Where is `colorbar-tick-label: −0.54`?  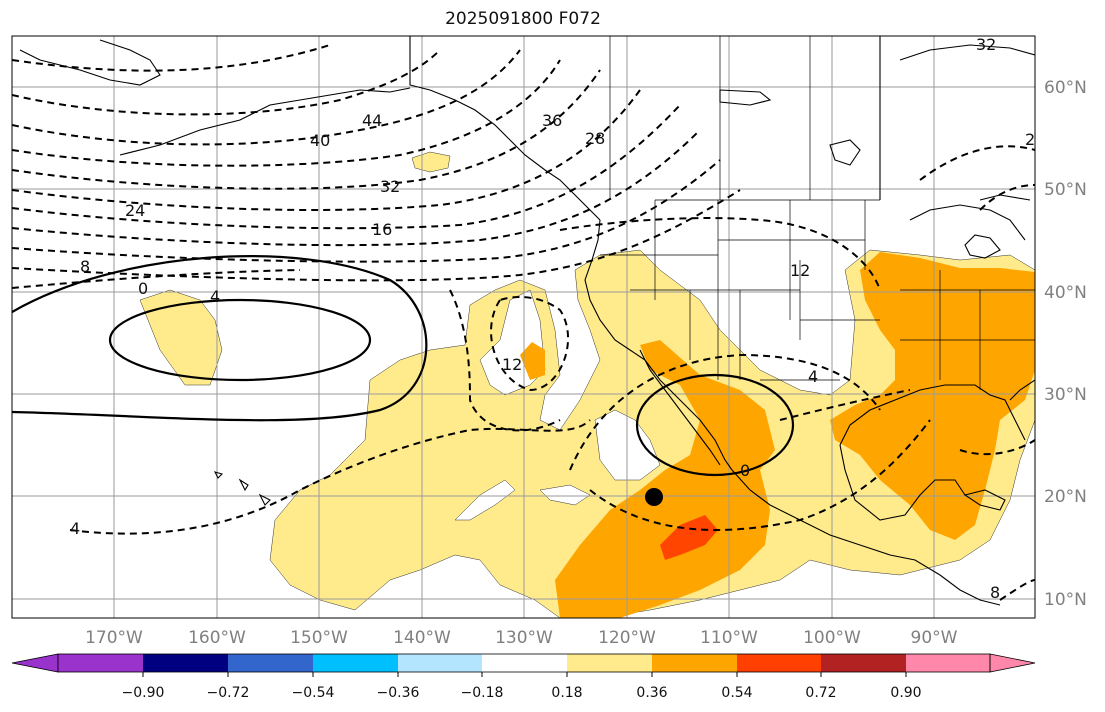 colorbar-tick-label: −0.54 is located at coordinates (313, 693).